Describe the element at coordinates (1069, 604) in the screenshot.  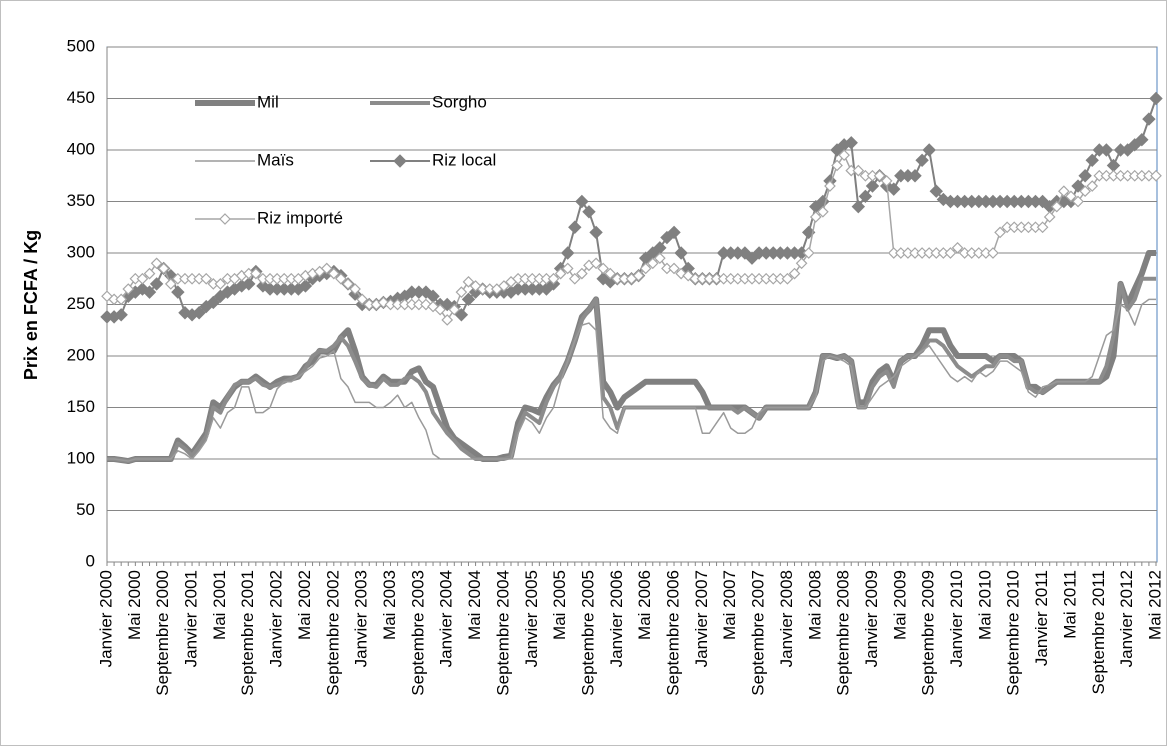
I see `x-tick-label: Mai 2011` at that location.